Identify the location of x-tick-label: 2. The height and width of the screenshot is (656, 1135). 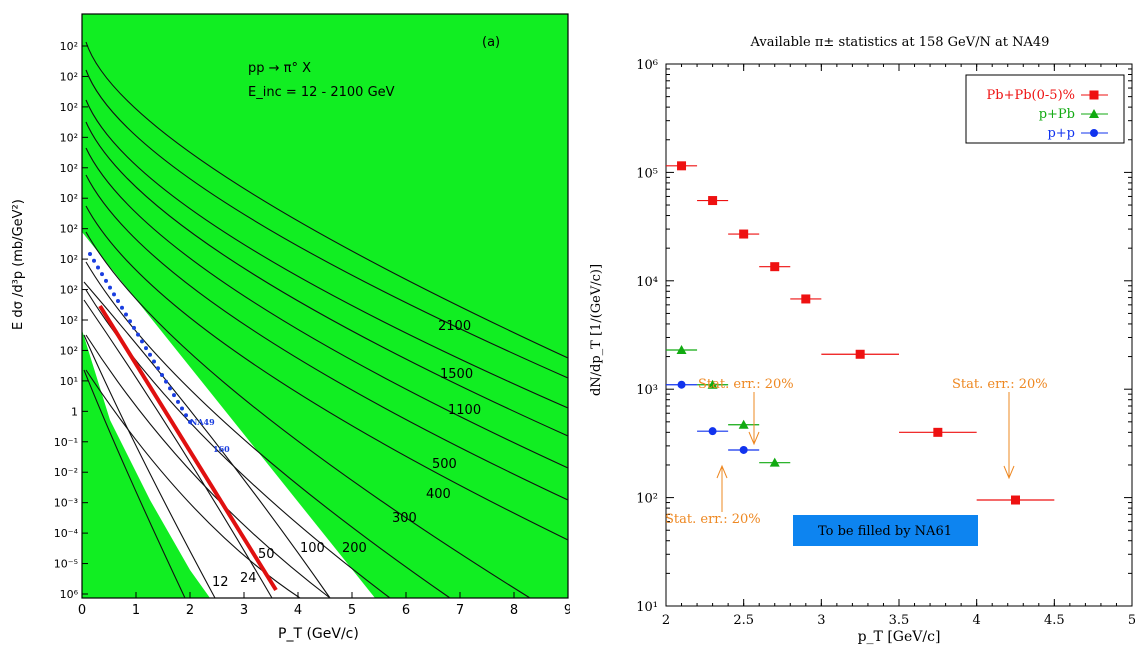
(666, 620).